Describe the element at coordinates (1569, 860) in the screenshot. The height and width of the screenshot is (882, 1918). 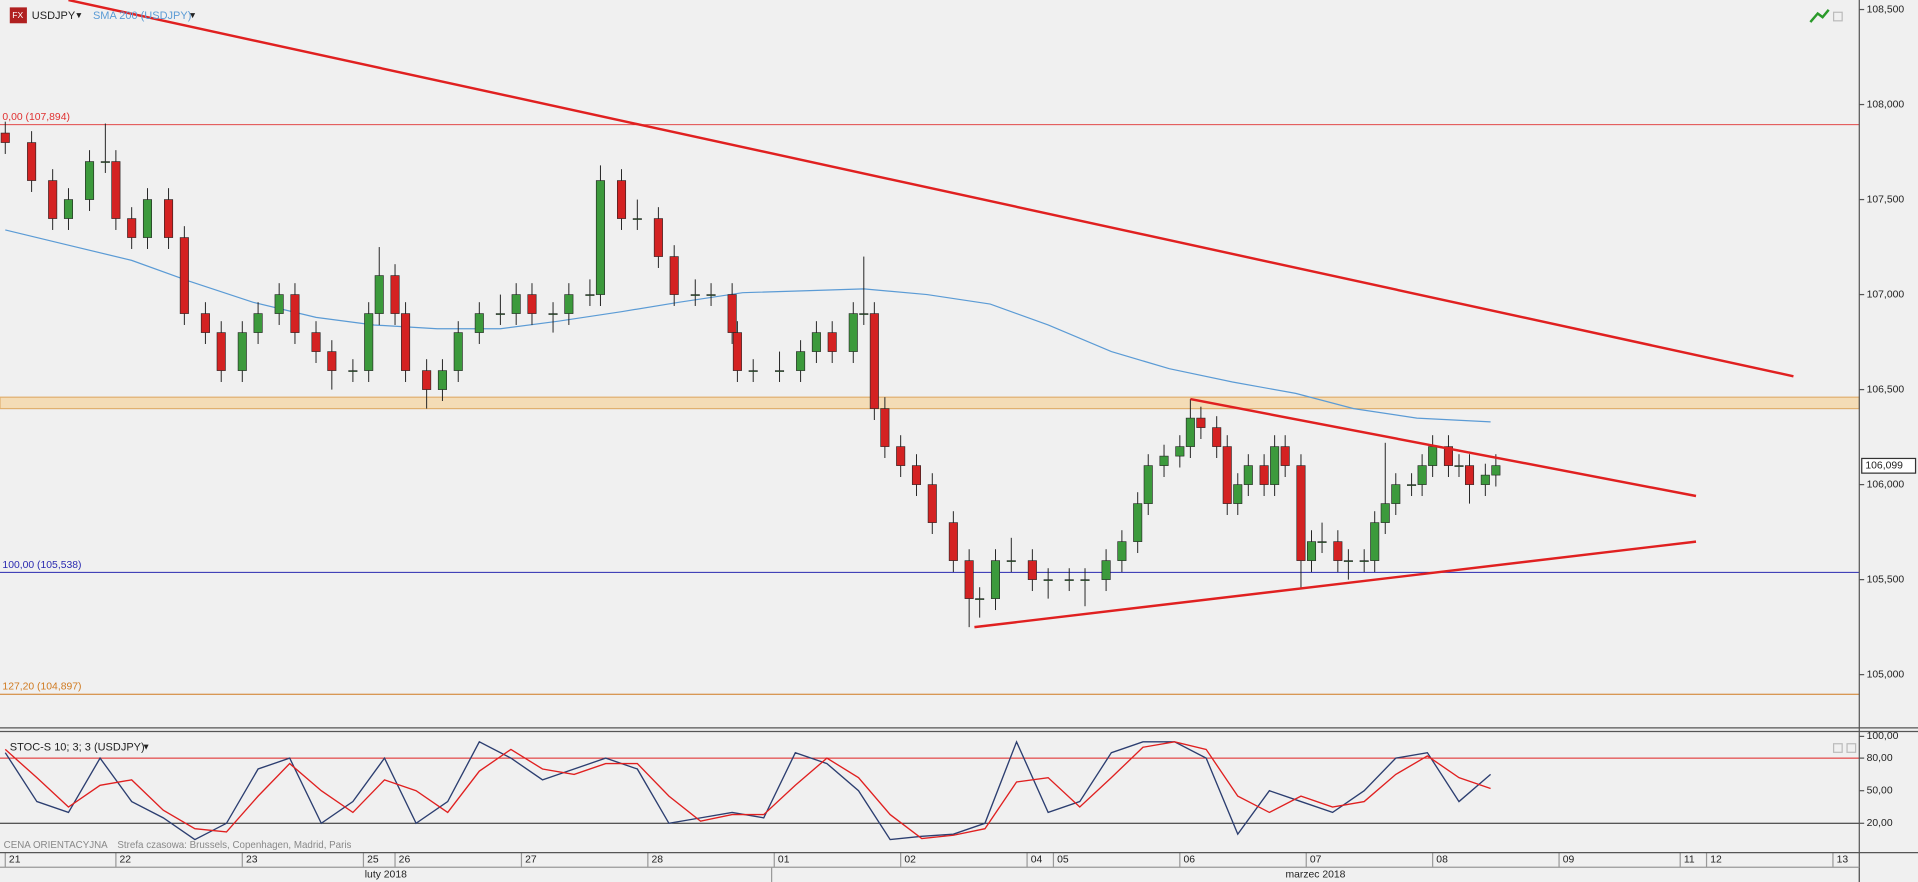
I see `x-tick-label: 09` at that location.